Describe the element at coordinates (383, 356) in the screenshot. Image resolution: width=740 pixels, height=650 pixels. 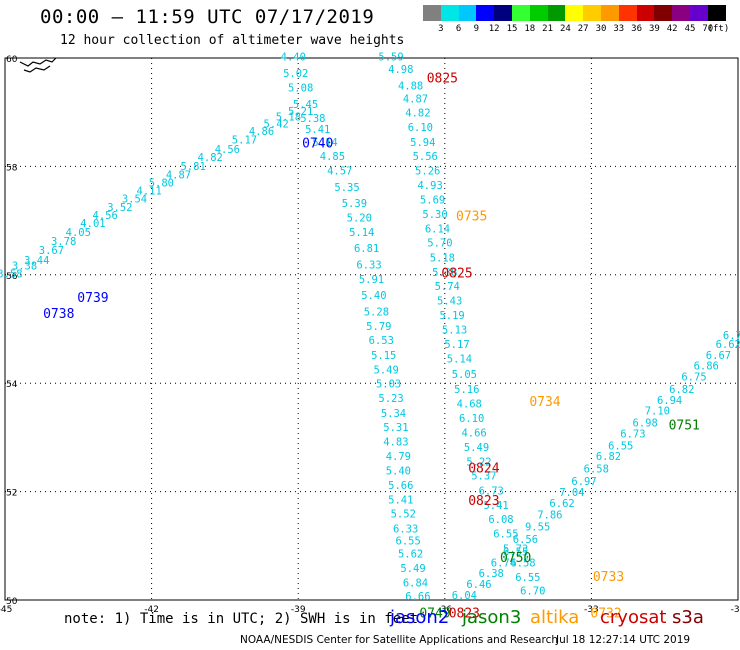
I see `wave-height-value: 5.15` at that location.